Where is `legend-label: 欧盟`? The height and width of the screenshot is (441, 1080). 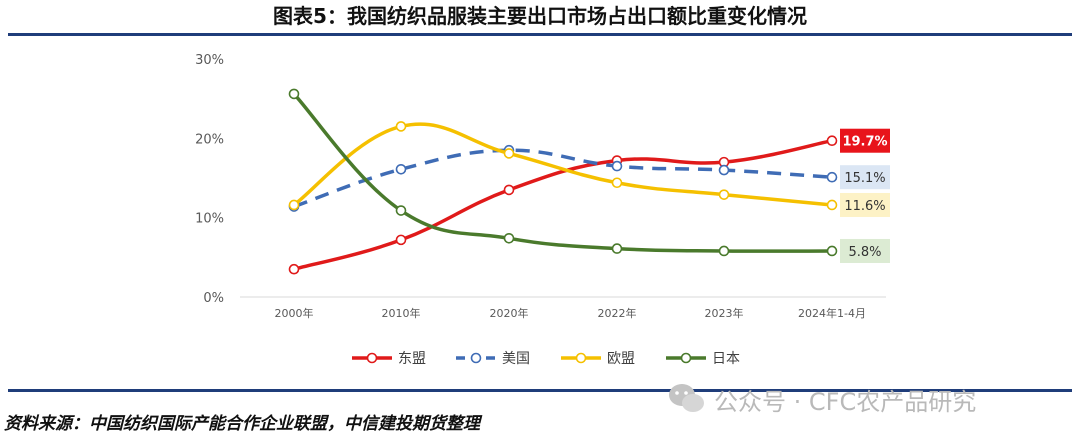
legend-label: 欧盟 is located at coordinates (621, 359).